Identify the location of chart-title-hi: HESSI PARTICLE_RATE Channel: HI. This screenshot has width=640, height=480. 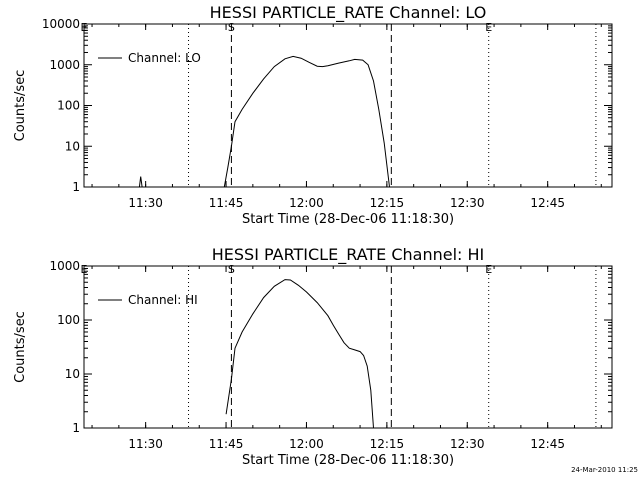
(348, 255).